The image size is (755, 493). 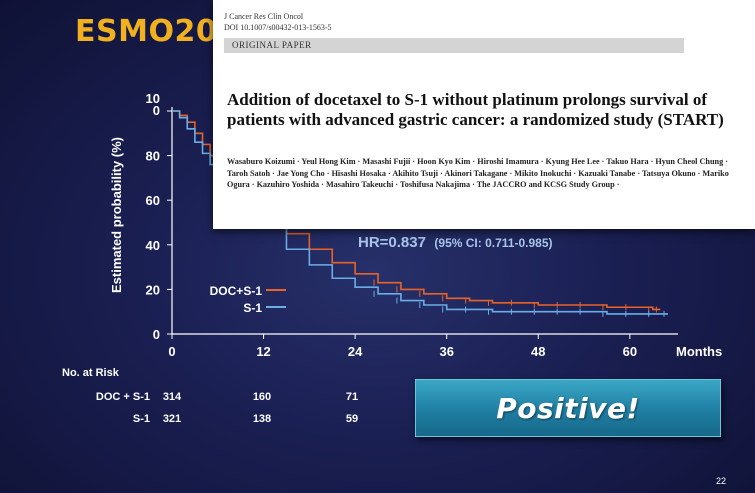 What do you see at coordinates (153, 156) in the screenshot?
I see `y-tick-label-80: 80` at bounding box center [153, 156].